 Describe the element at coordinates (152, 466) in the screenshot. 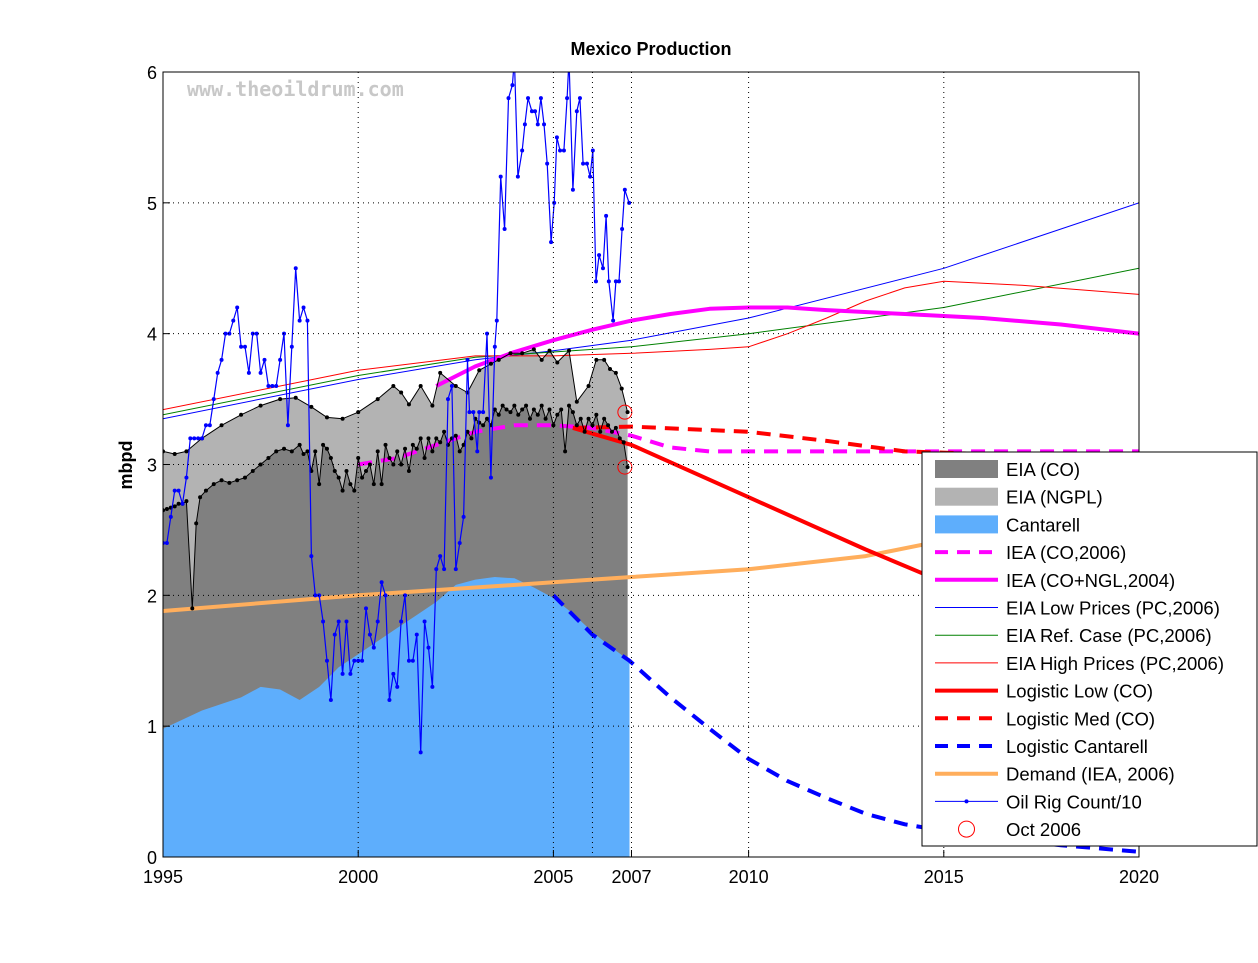

I see `y-tick-label: 3` at that location.